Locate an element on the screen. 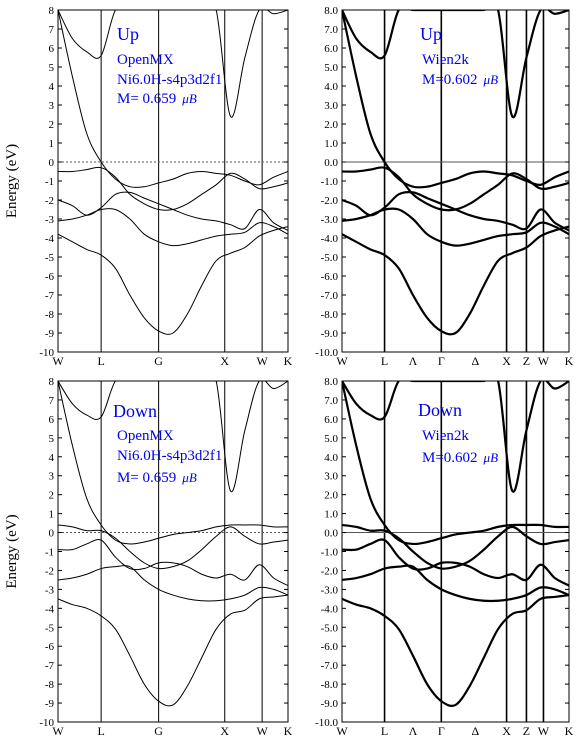 This screenshot has height=751, width=582. y-tick-label: 1.0 is located at coordinates (331, 515).